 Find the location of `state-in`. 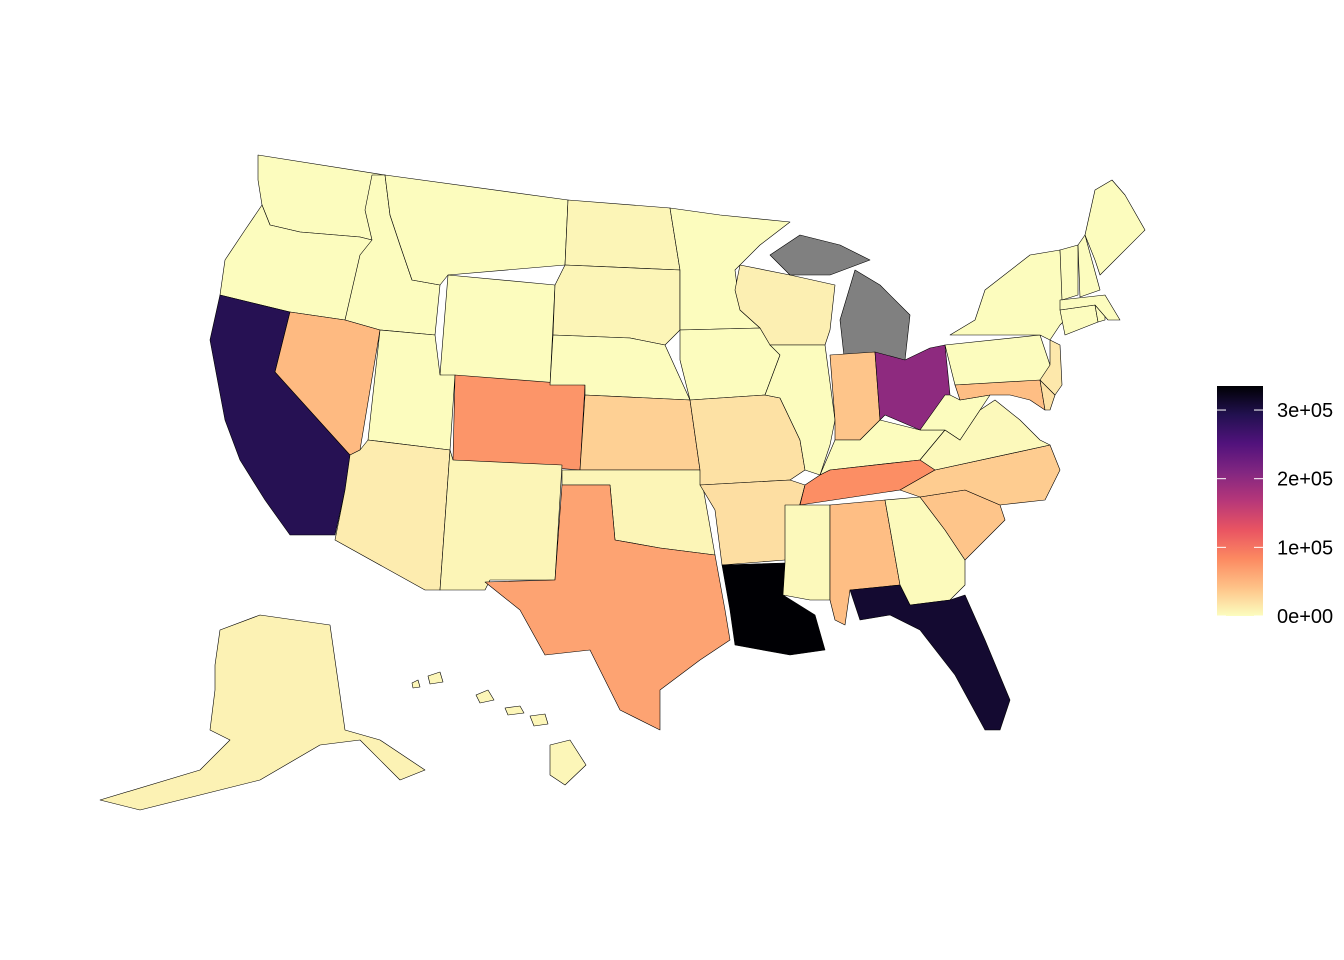

state-in is located at coordinates (855, 396).